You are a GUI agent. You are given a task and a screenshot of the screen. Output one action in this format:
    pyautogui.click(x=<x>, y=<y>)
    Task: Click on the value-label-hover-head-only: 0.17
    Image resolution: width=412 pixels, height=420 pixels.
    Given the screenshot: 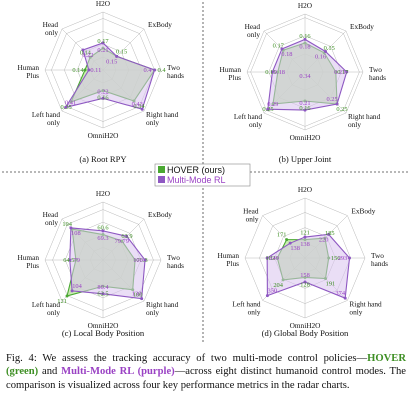 What is the action you would take?
    pyautogui.click(x=279, y=45)
    